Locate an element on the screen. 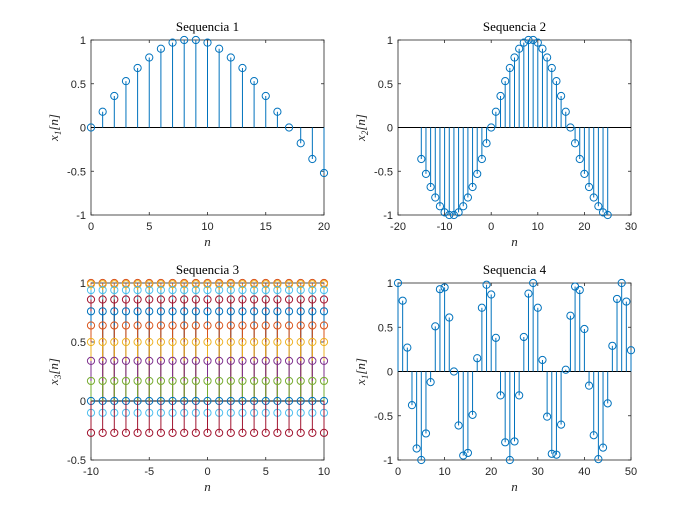 This screenshot has width=697, height=516. x-tick-label: 0 is located at coordinates (91, 227).